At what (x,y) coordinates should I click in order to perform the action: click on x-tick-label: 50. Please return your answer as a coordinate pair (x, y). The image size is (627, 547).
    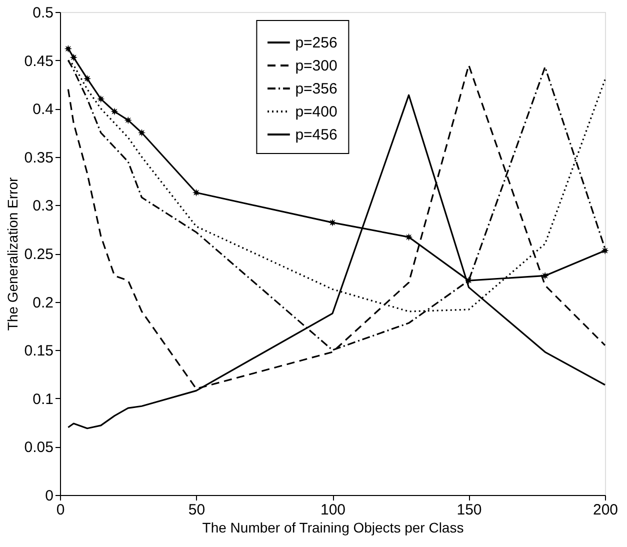
    Looking at the image, I should click on (197, 510).